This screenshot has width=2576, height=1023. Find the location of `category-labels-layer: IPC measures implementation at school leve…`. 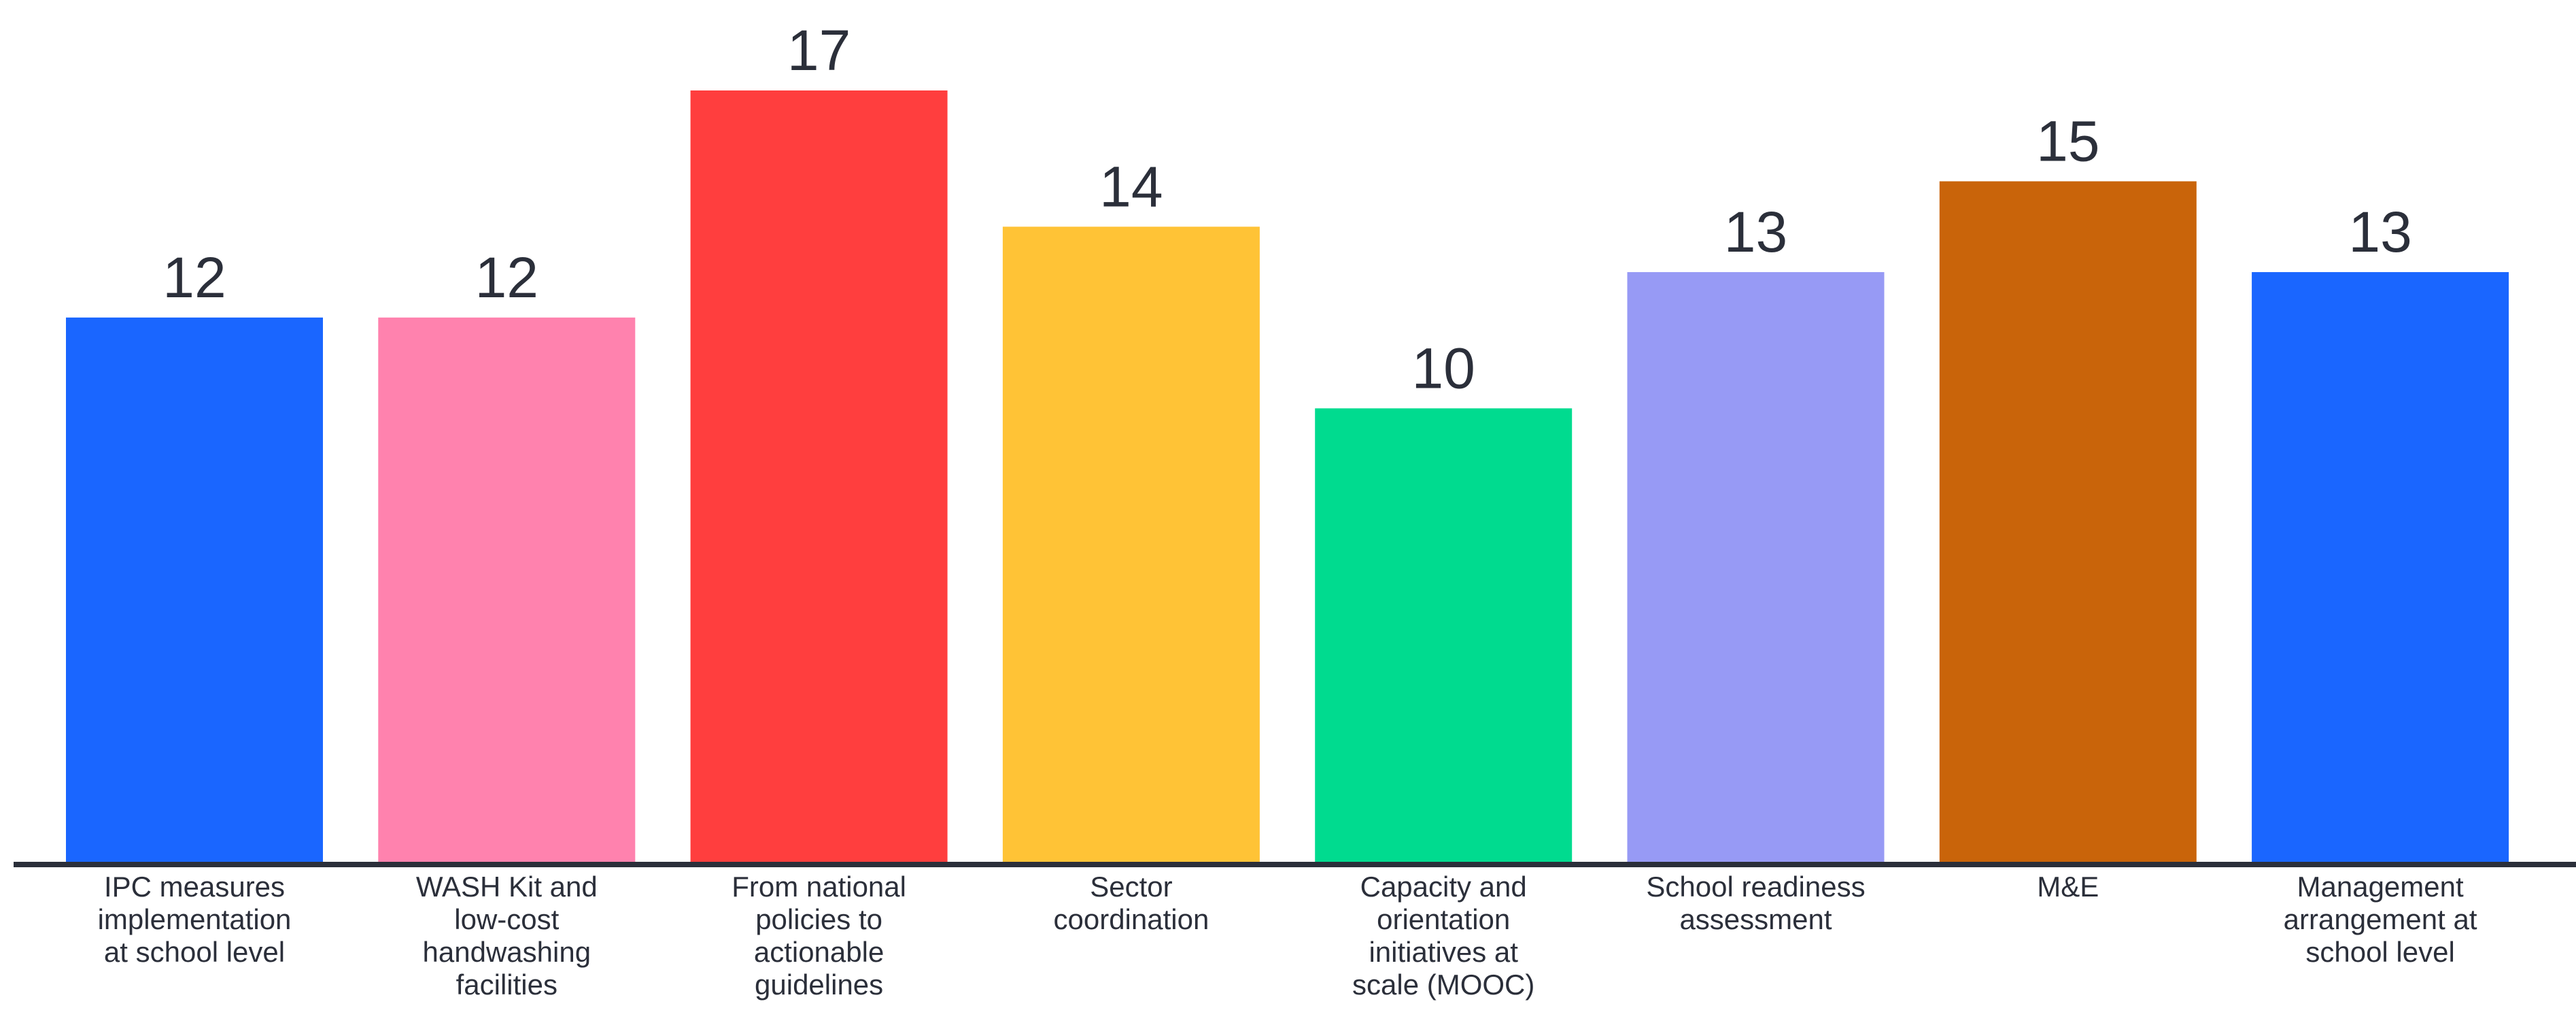

category-labels-layer: IPC measures implementation at school leve… is located at coordinates (1287, 936).